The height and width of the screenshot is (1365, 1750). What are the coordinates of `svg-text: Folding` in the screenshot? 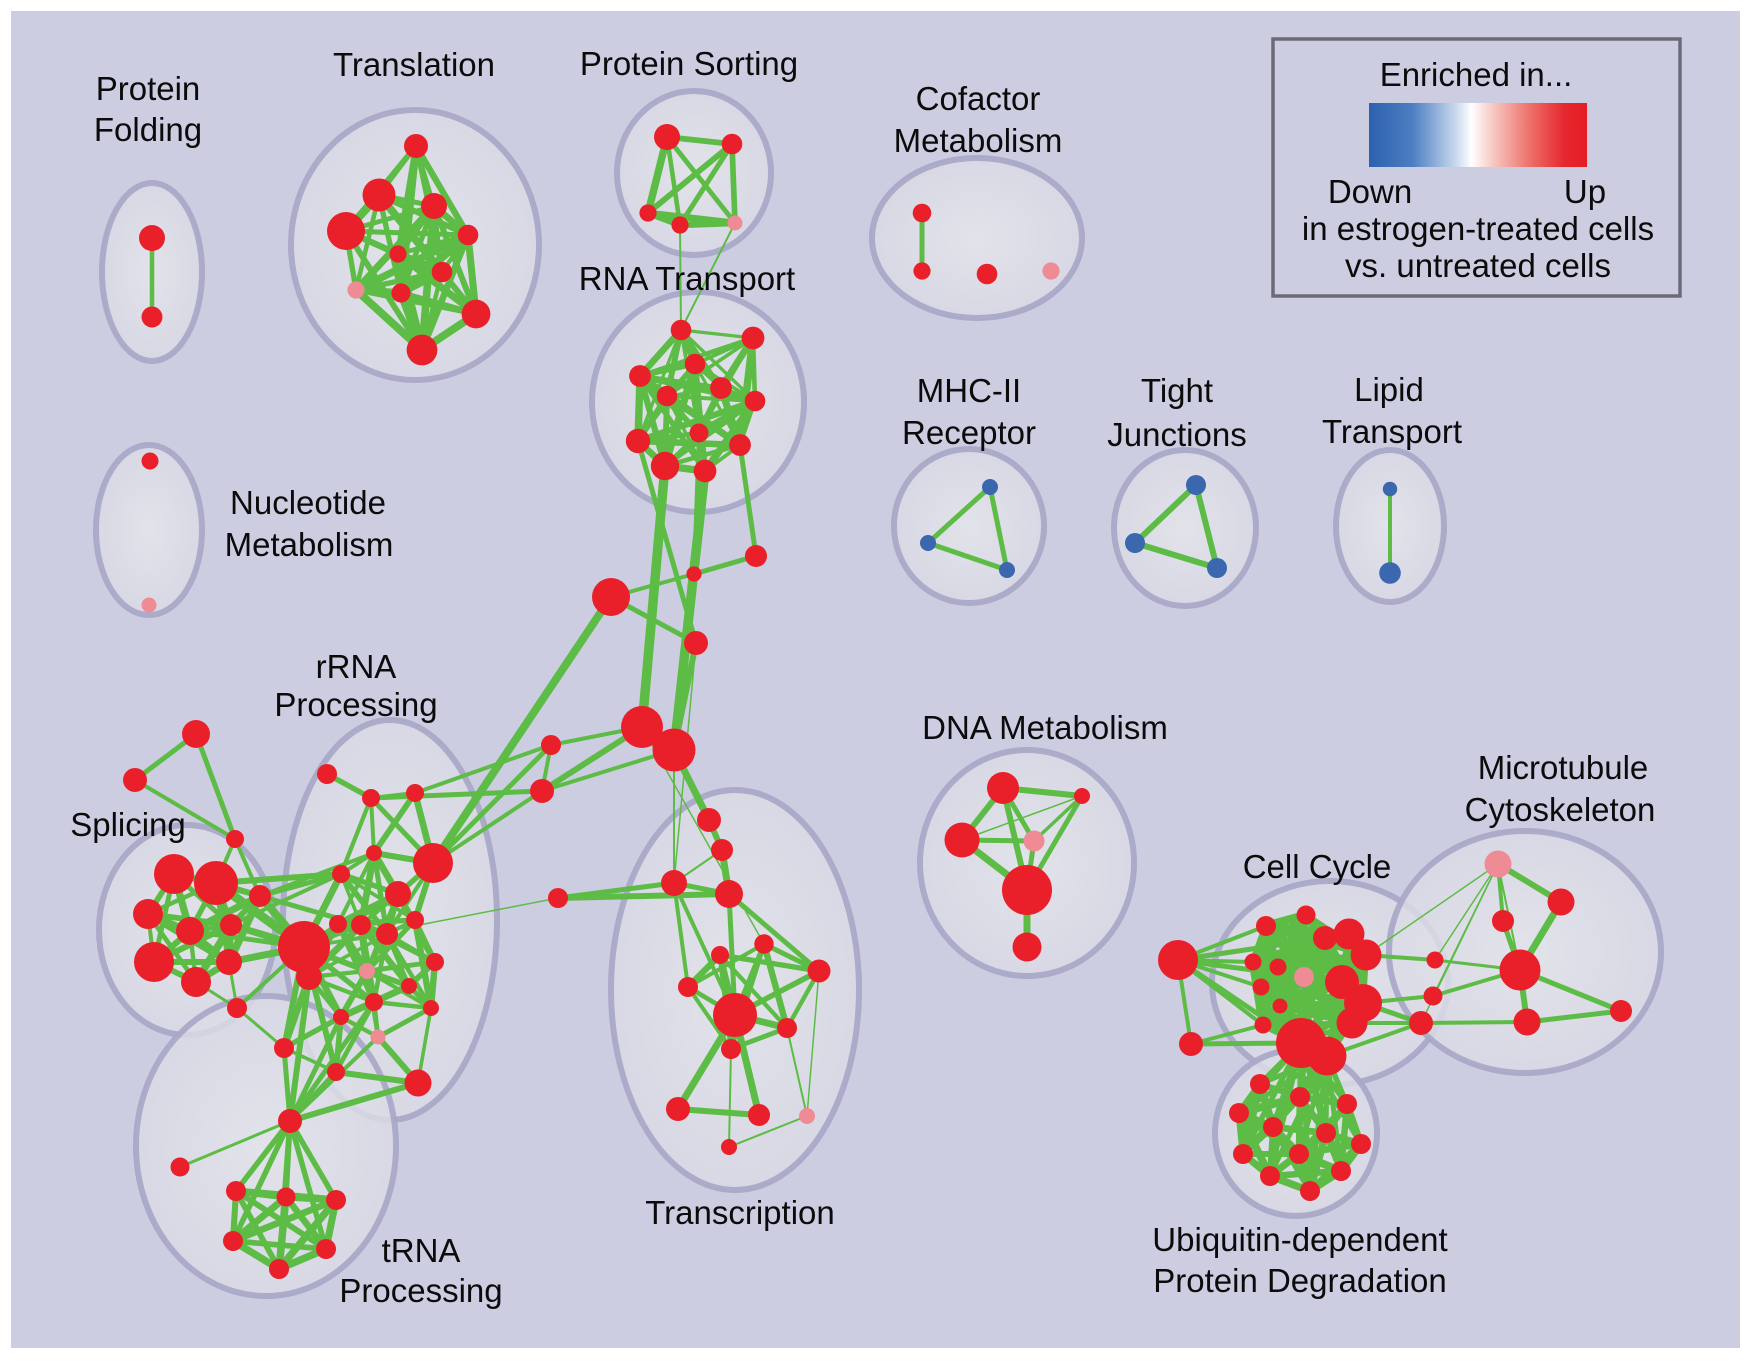 It's located at (148, 129).